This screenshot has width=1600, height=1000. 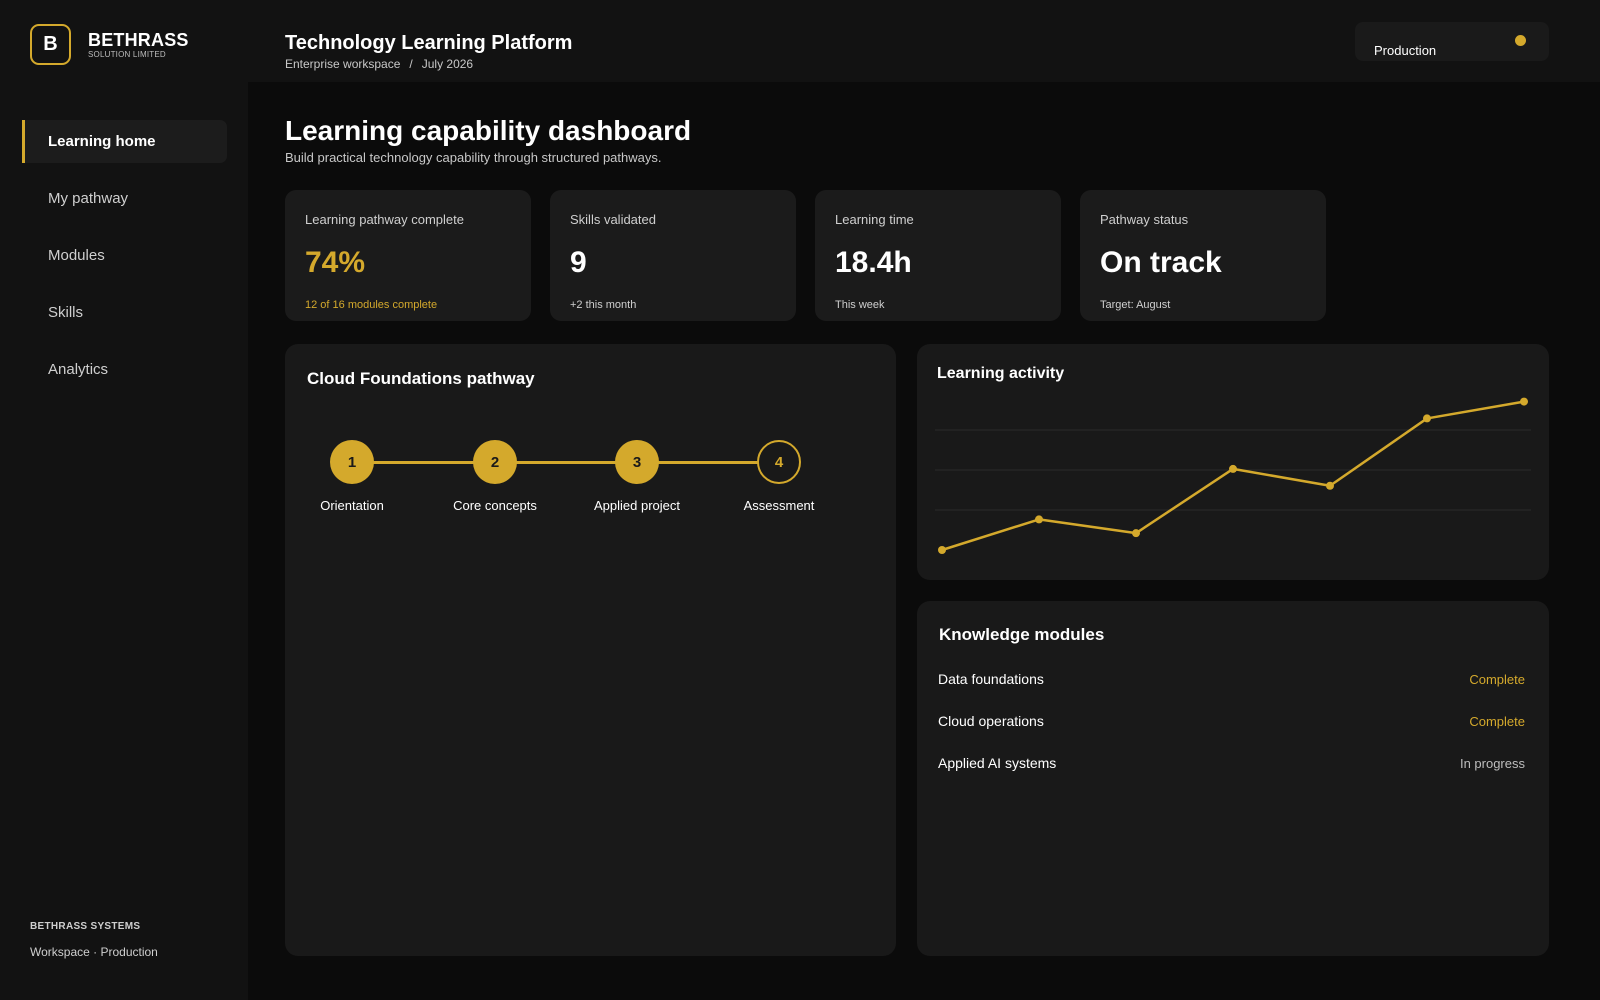 I want to click on stat-label: Skills validated, so click(x=613, y=219).